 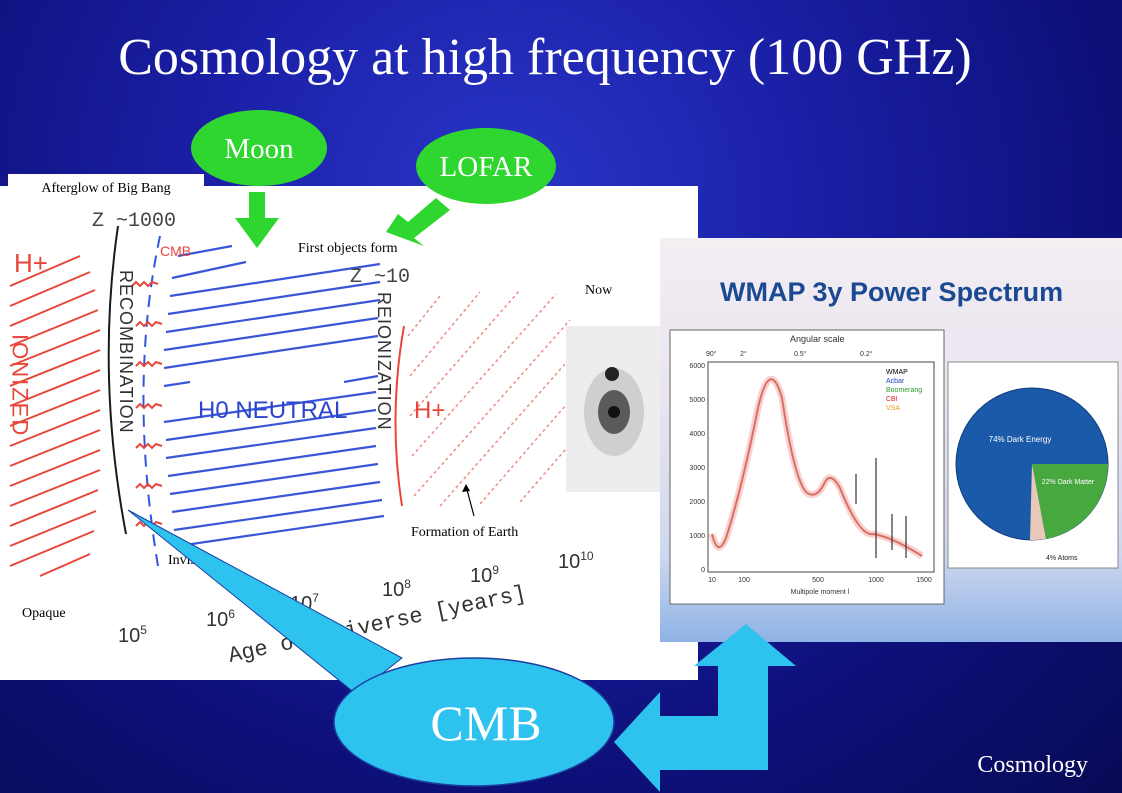 I want to click on footer-label: Cosmology, so click(x=1032, y=765).